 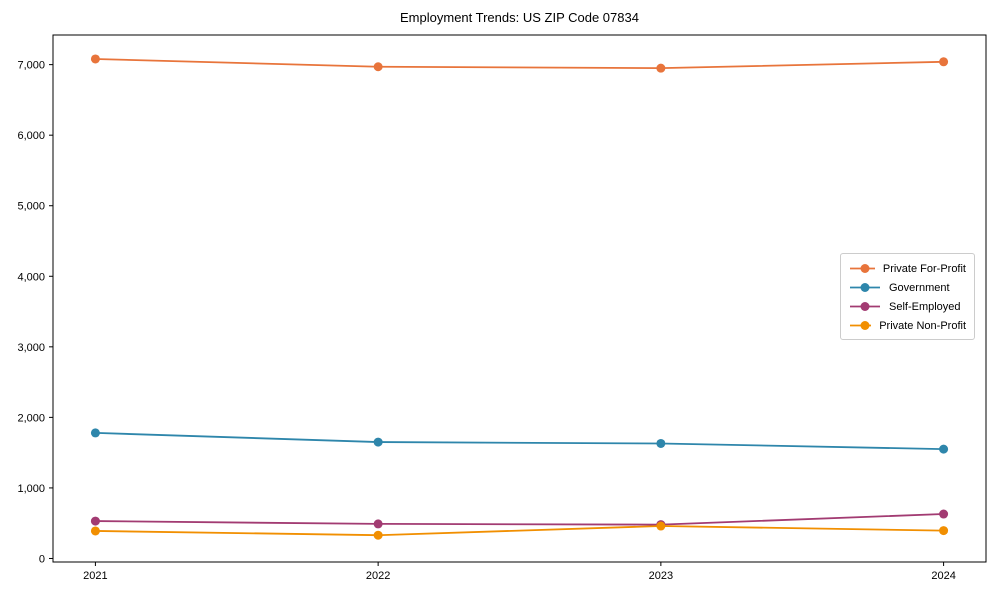 What do you see at coordinates (31, 66) in the screenshot?
I see `y-tick-label: 7,000` at bounding box center [31, 66].